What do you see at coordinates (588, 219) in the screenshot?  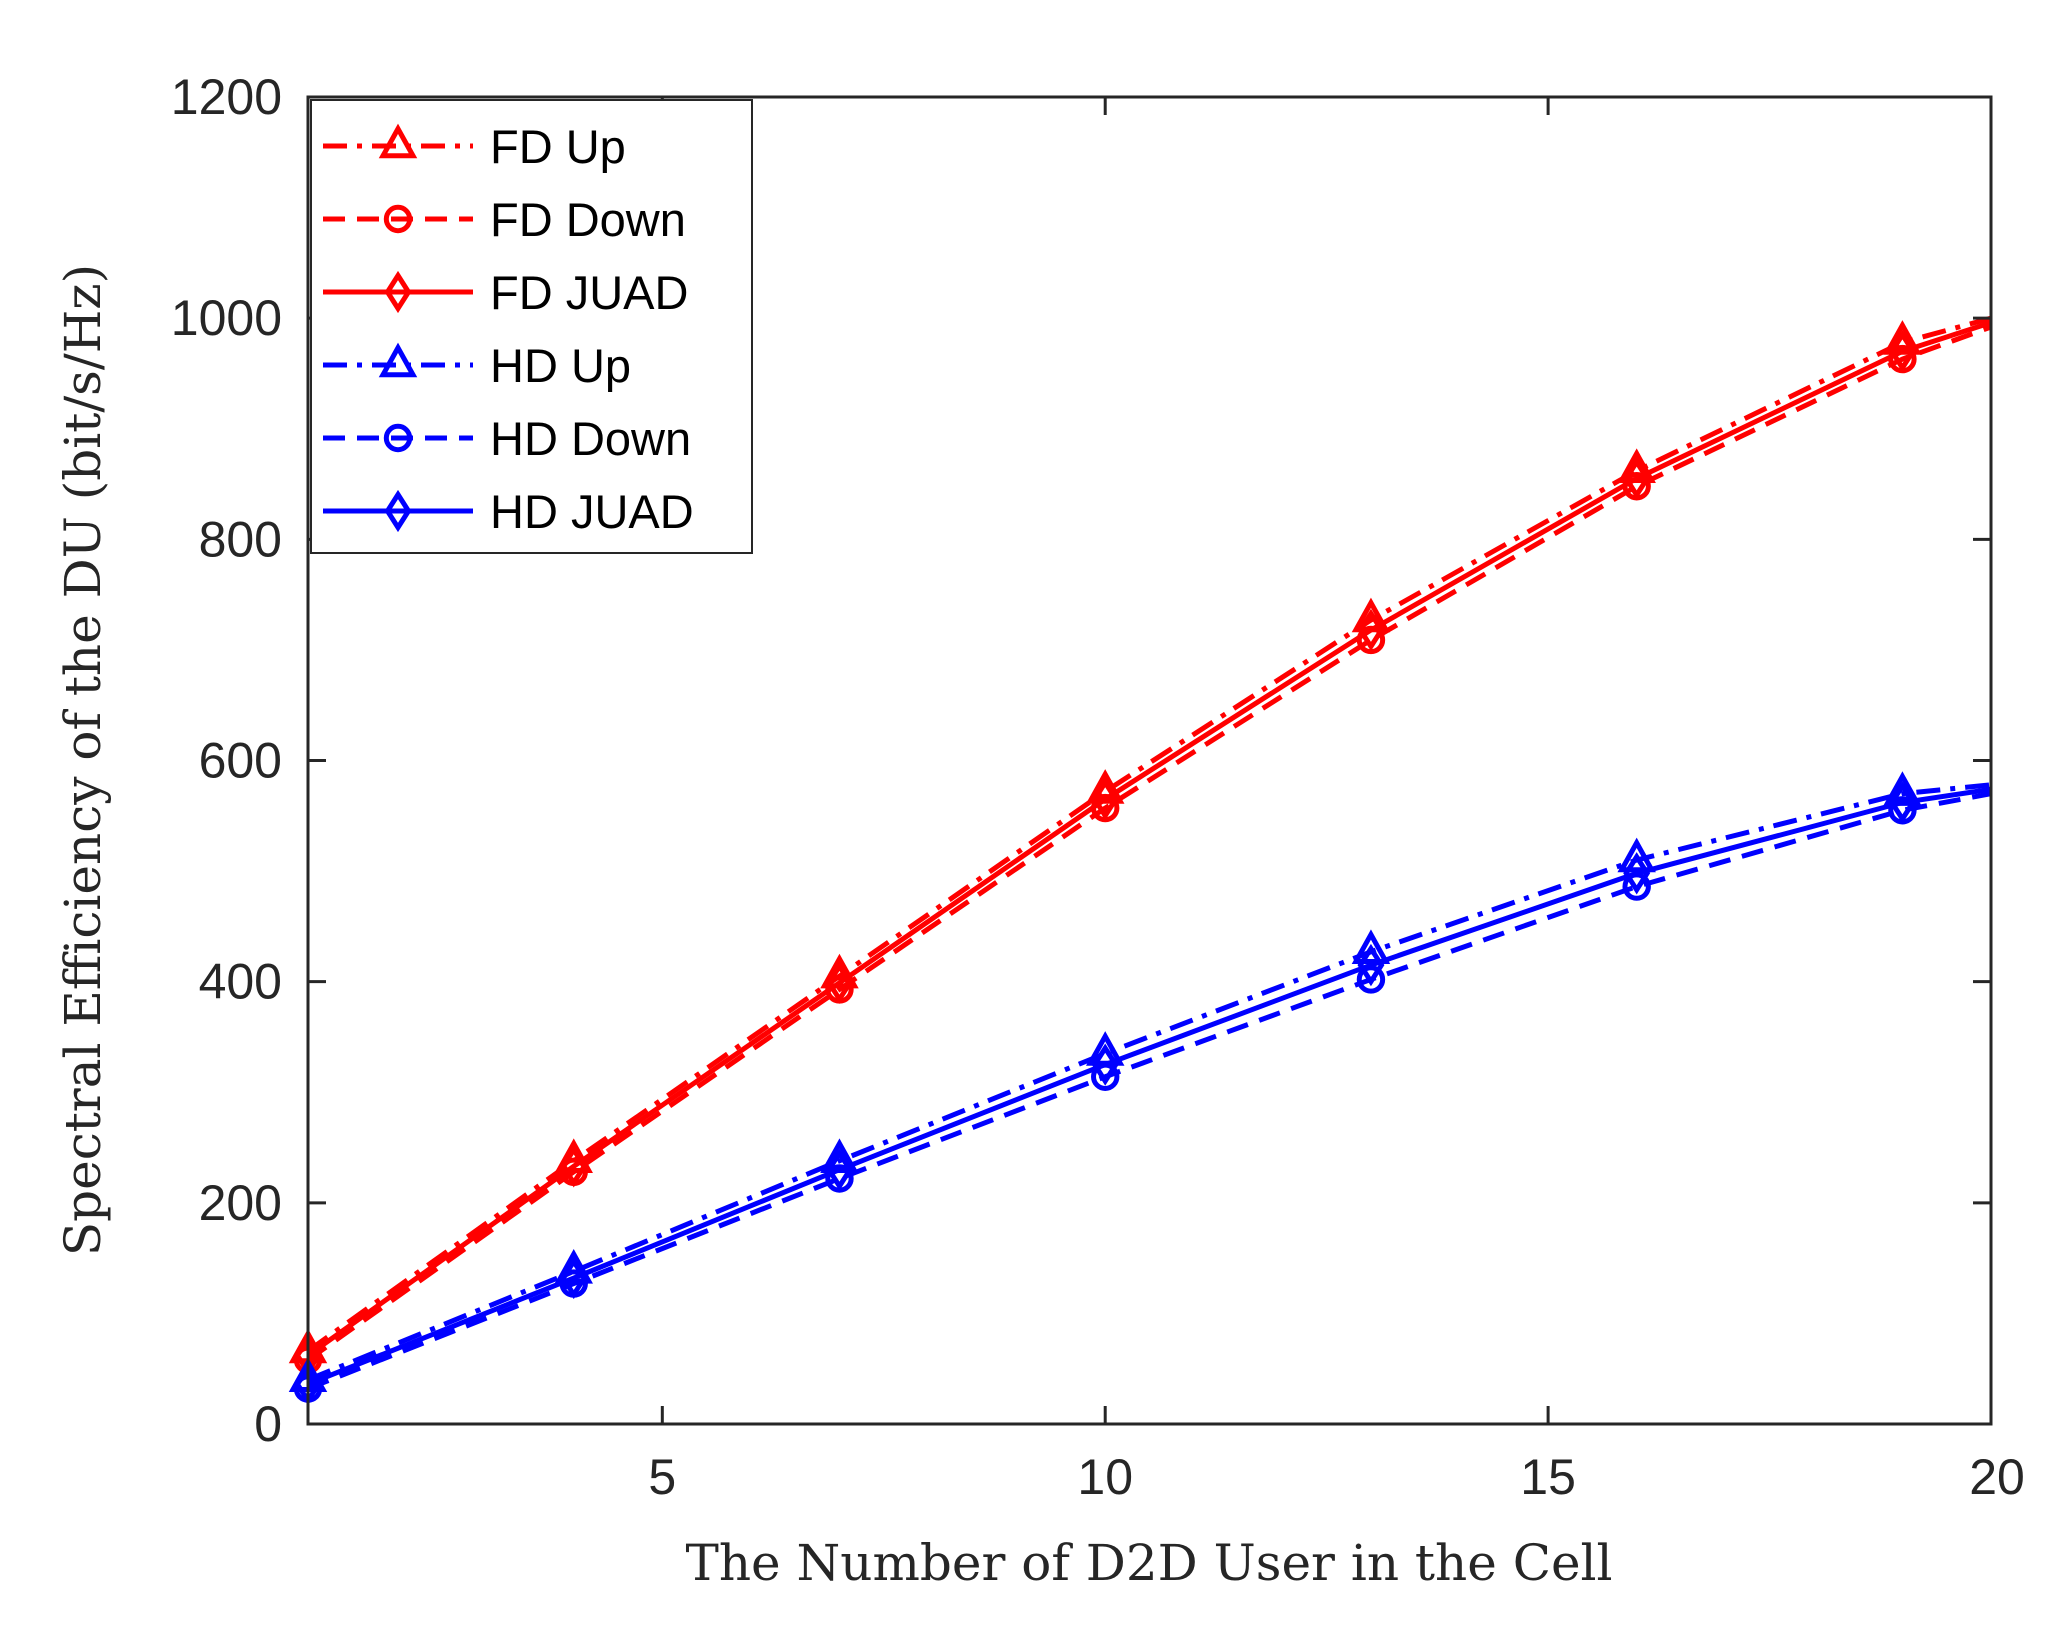 I see `legend-label-fd-down: FD Down` at bounding box center [588, 219].